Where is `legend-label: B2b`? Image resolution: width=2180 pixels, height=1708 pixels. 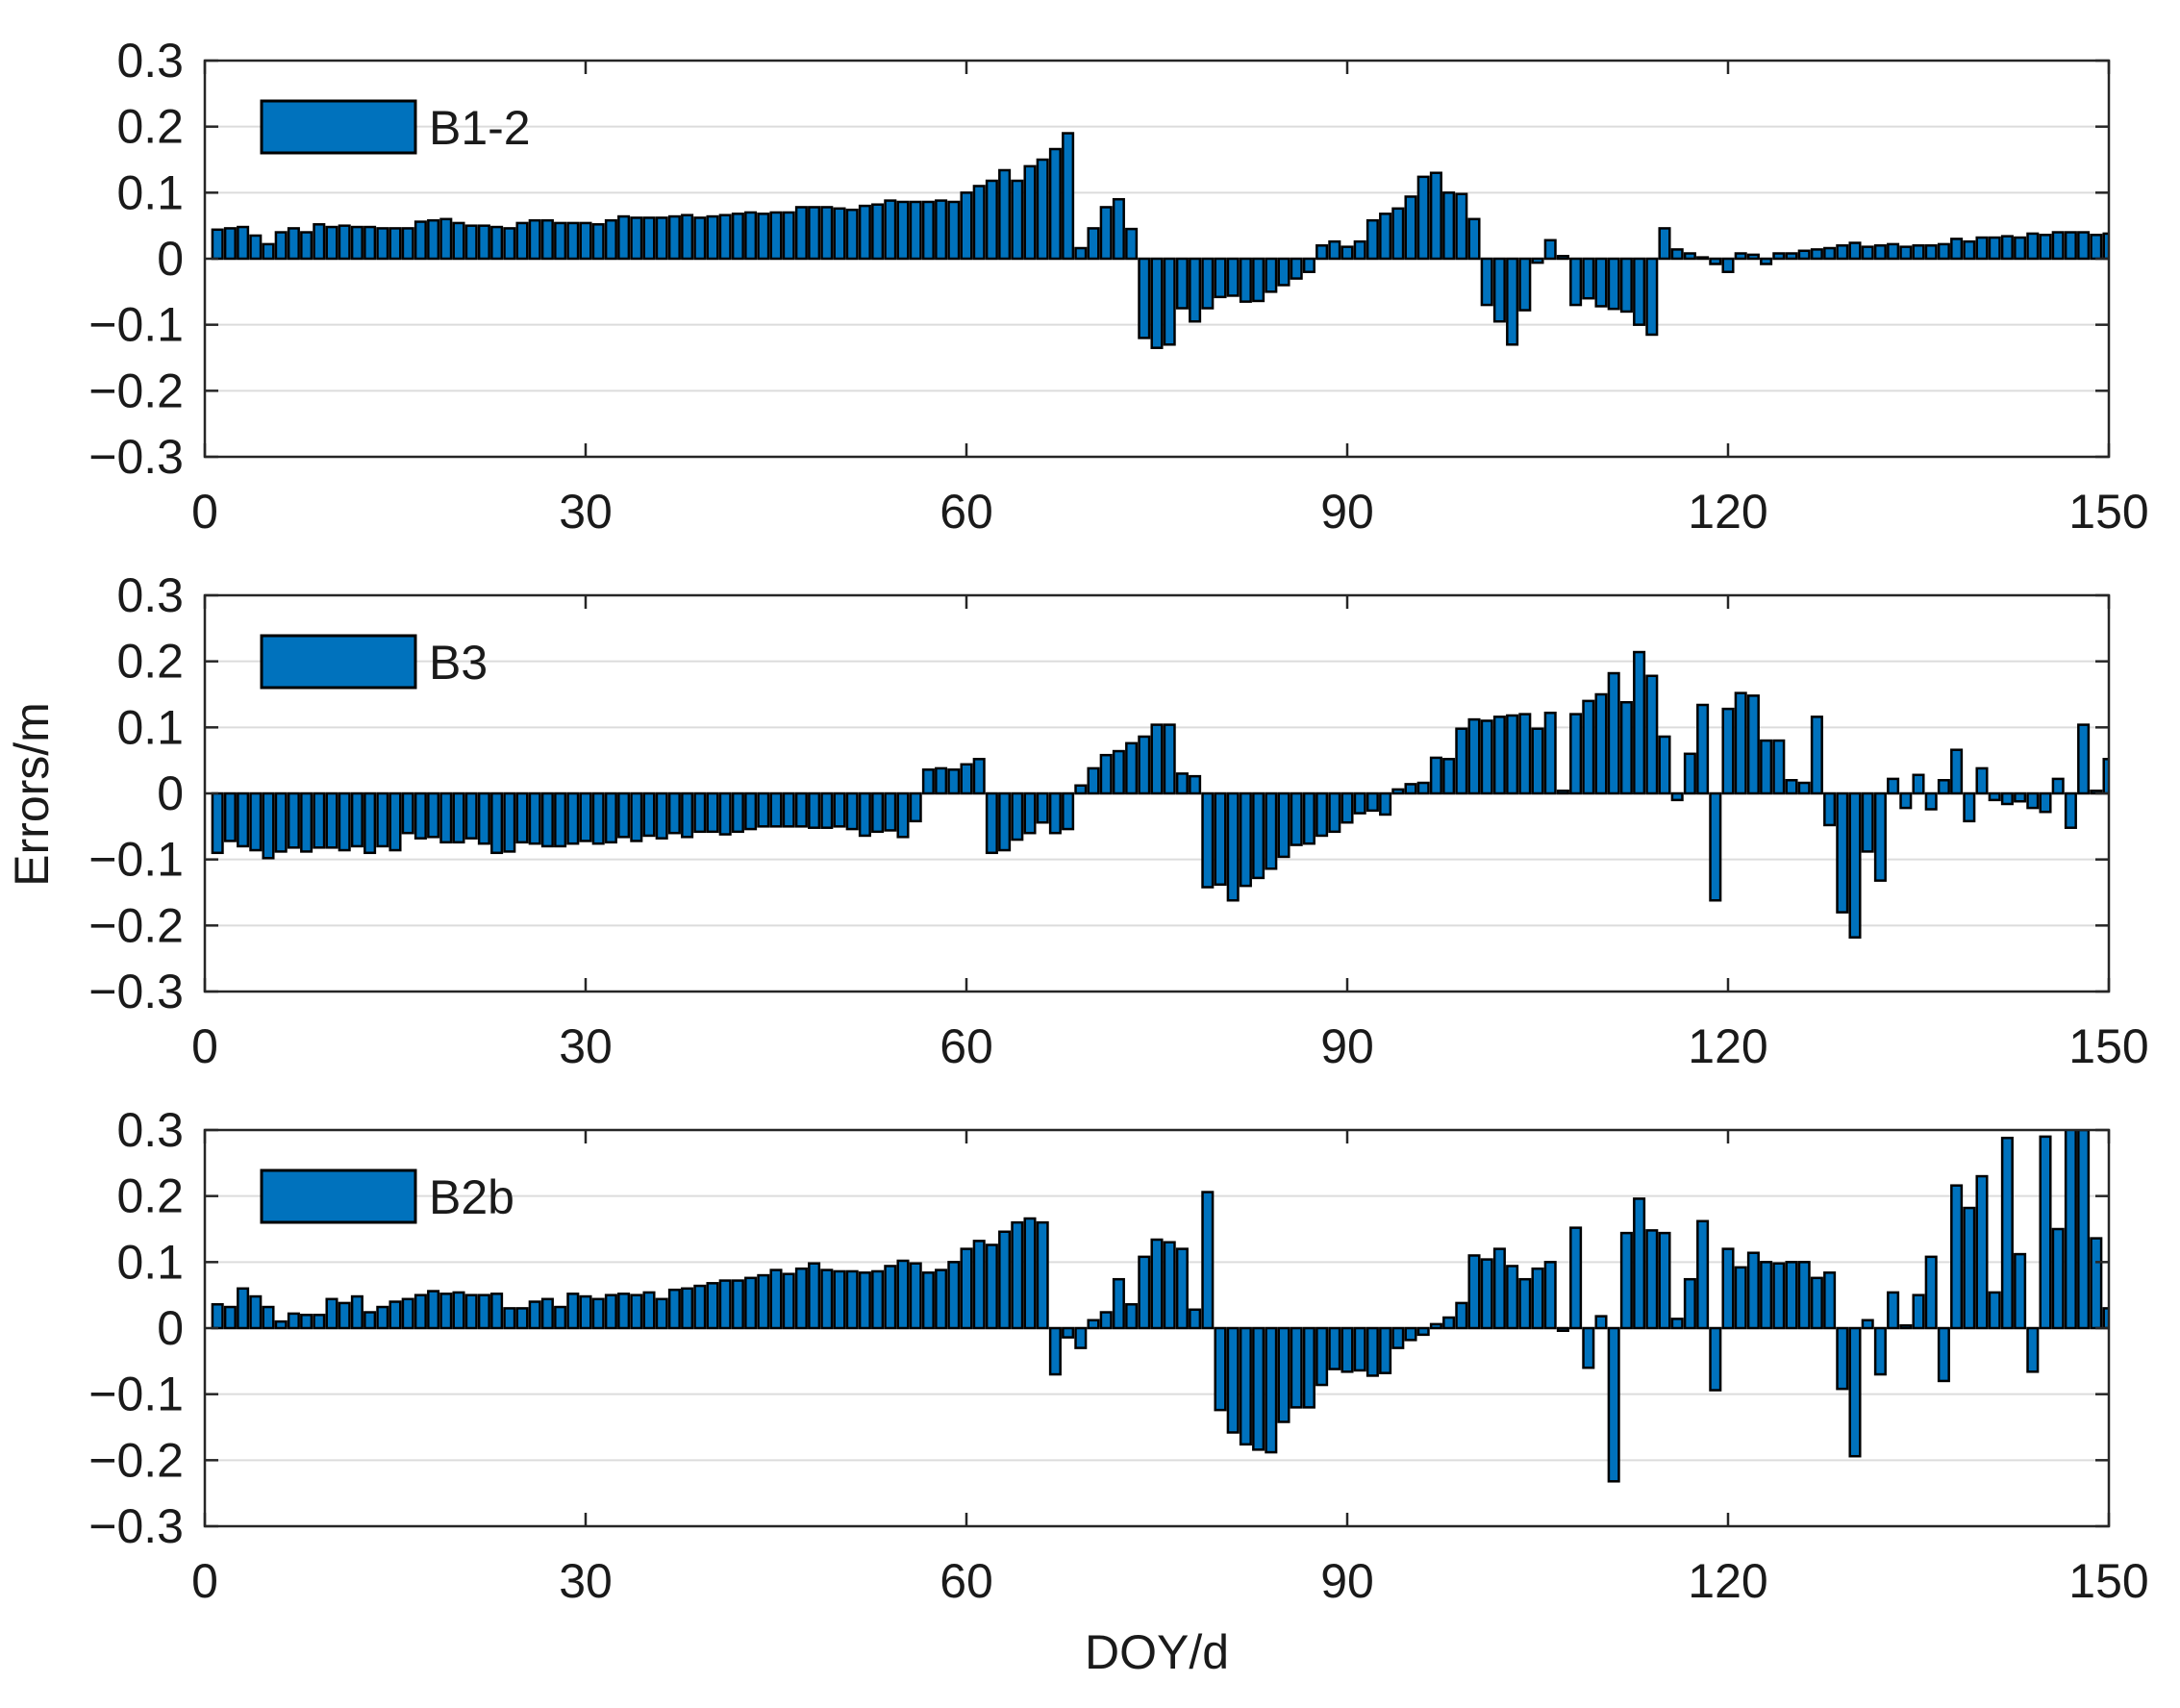 legend-label: B2b is located at coordinates (471, 1197).